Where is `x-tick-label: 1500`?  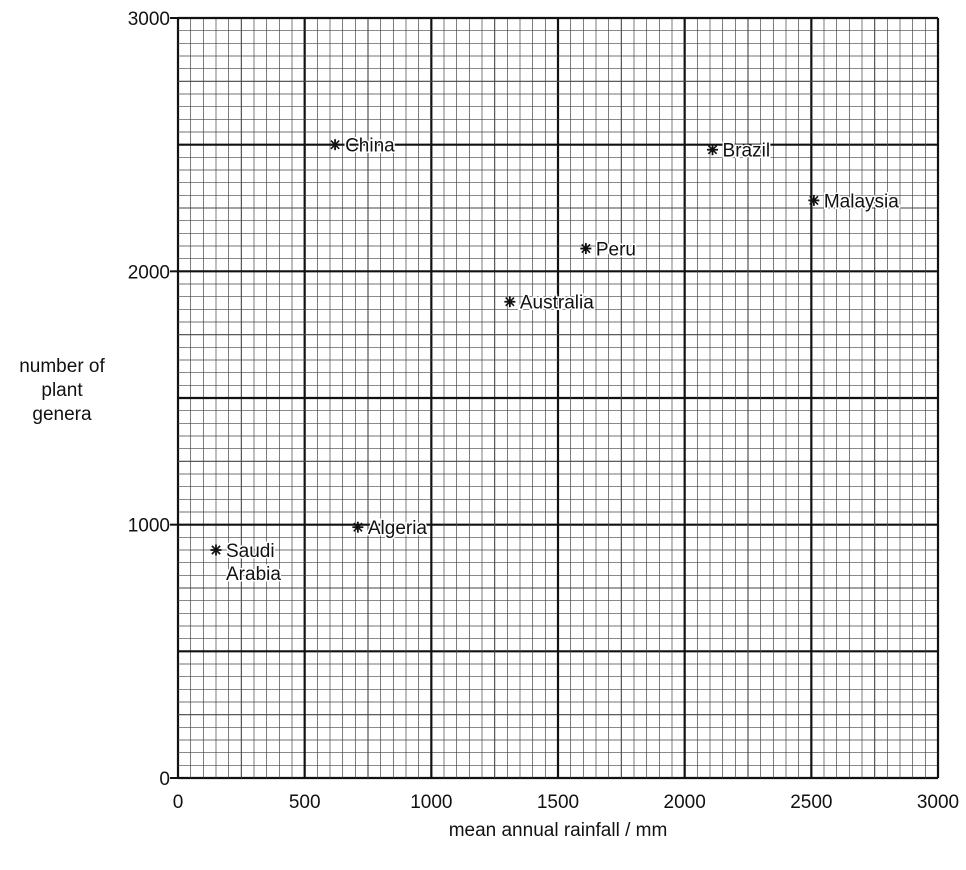
x-tick-label: 1500 is located at coordinates (558, 802).